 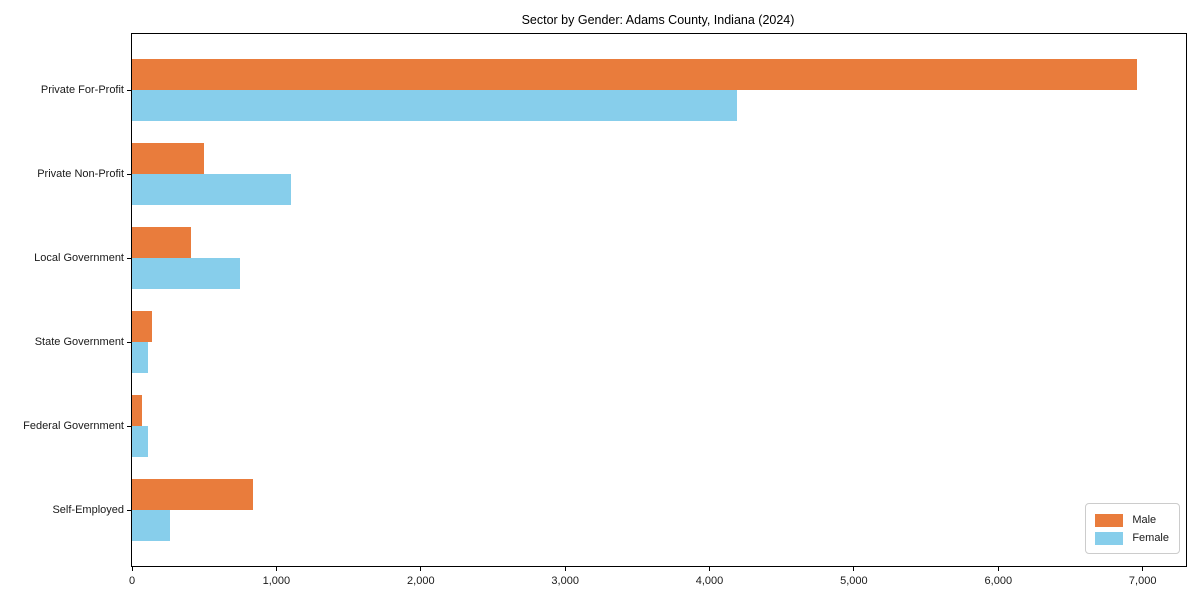 I want to click on x-tick-label: 1,000, so click(x=276, y=581).